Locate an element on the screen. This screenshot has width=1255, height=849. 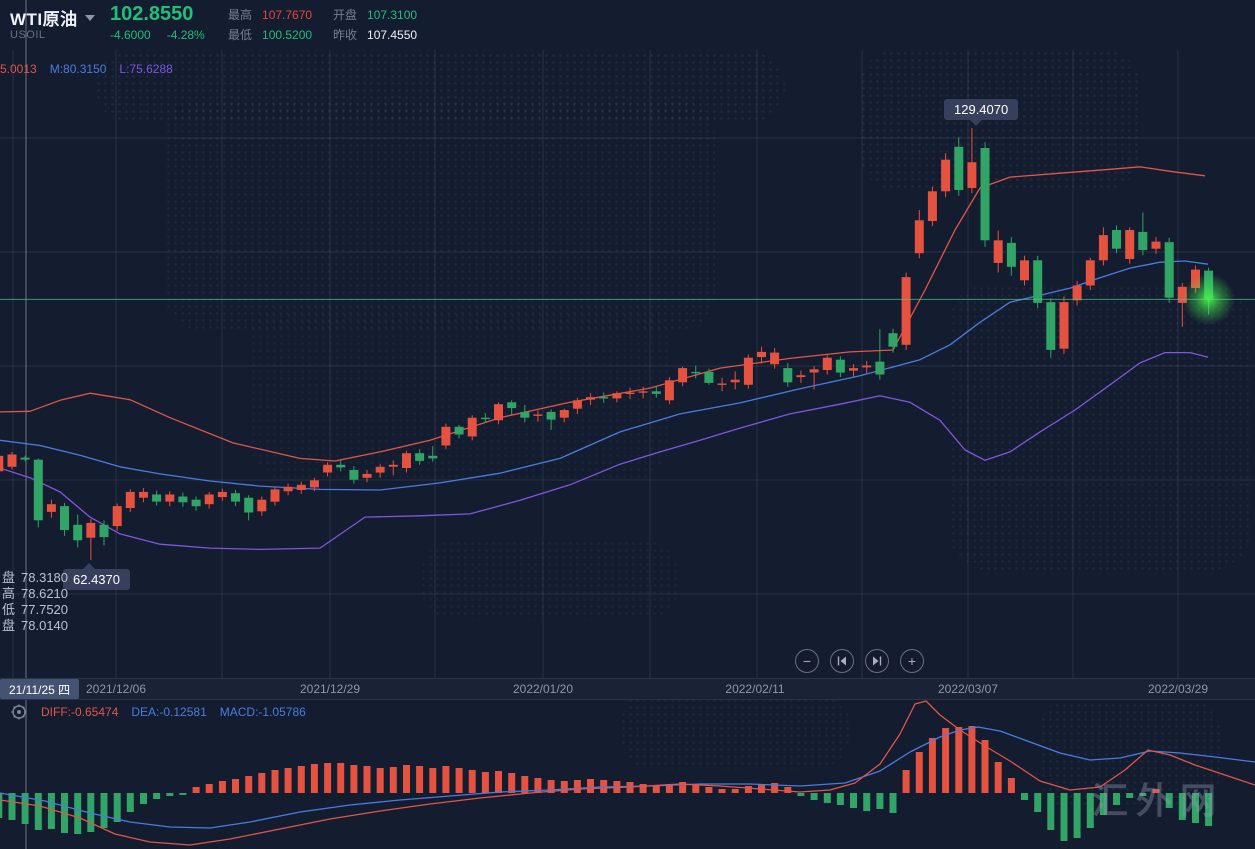
highest-price-tooltip: 129.4070 is located at coordinates (981, 112).